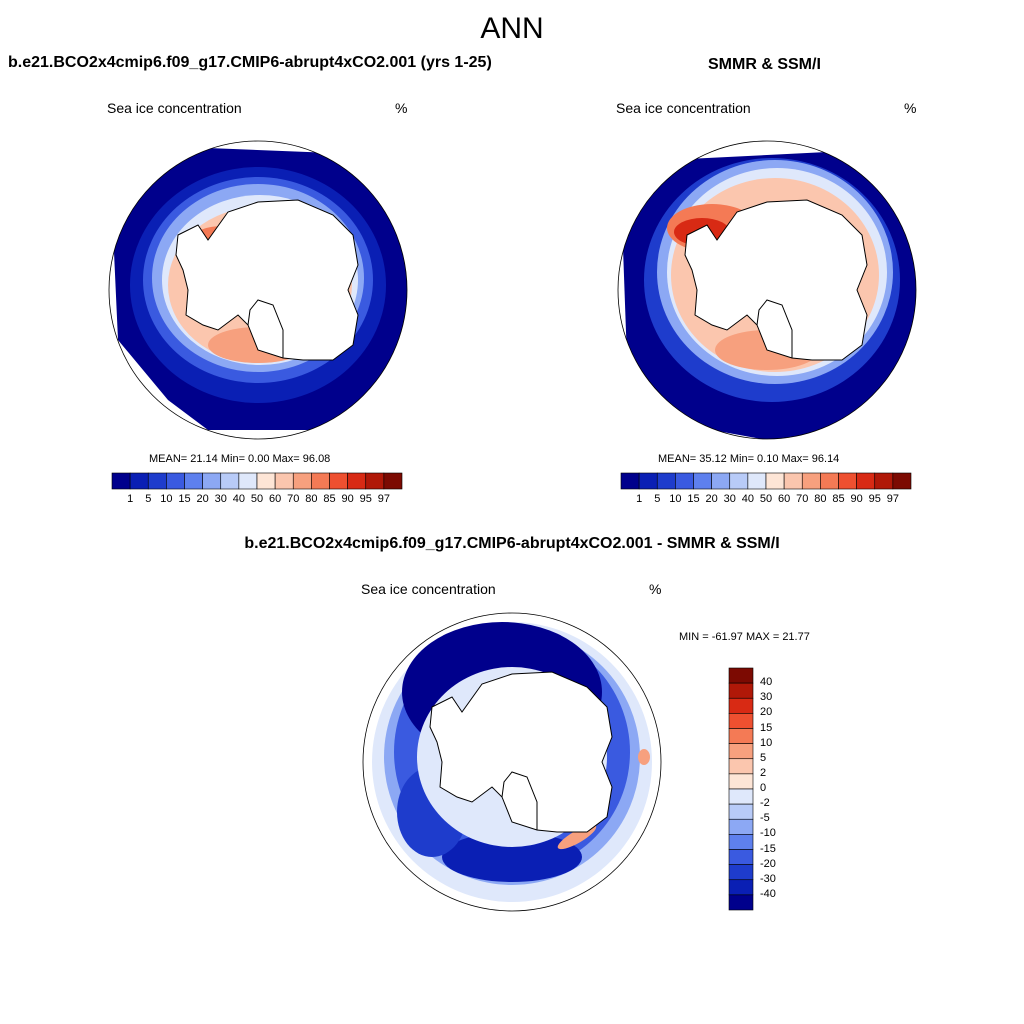 The width and height of the screenshot is (1024, 1024). Describe the element at coordinates (240, 459) in the screenshot. I see `model-stats: MEAN= 21.14 Min= 0.00 Max= 96.08` at that location.